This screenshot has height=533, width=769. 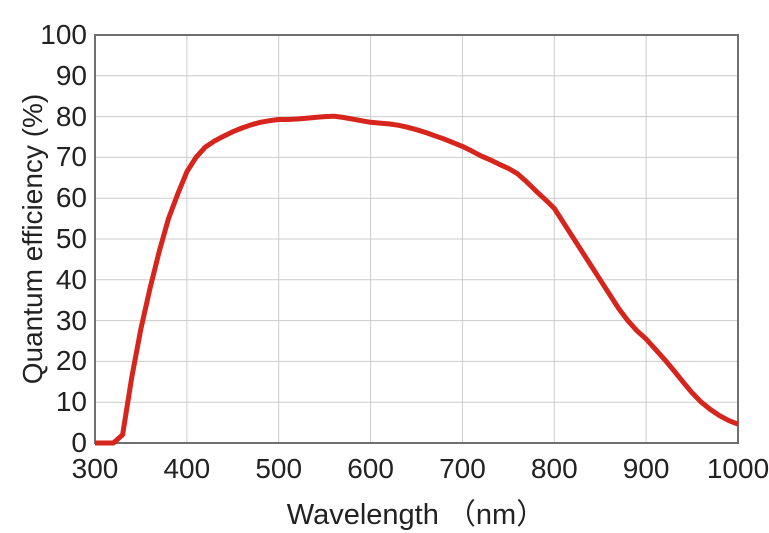 I want to click on y-tick-label: 40, so click(x=71, y=279).